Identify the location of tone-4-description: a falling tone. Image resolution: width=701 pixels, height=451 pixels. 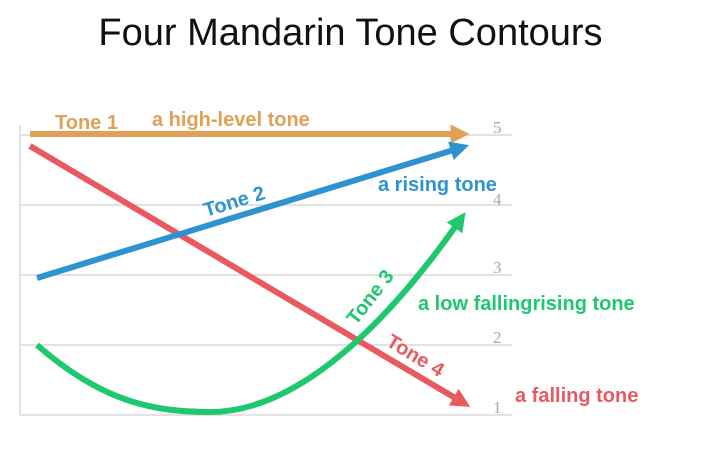
(576, 396).